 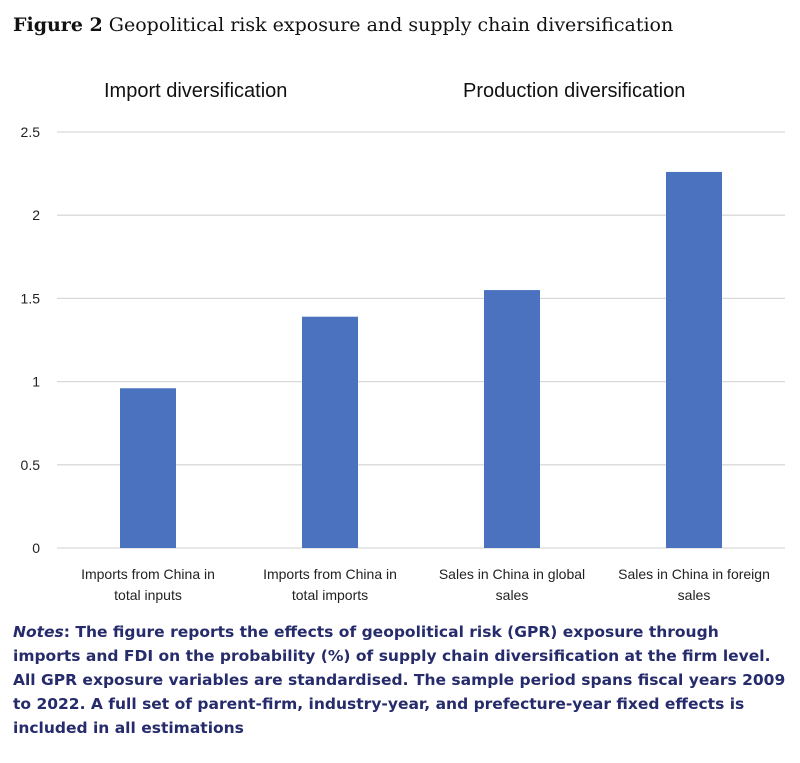 I want to click on figure-label: Figure 2, so click(x=58, y=25).